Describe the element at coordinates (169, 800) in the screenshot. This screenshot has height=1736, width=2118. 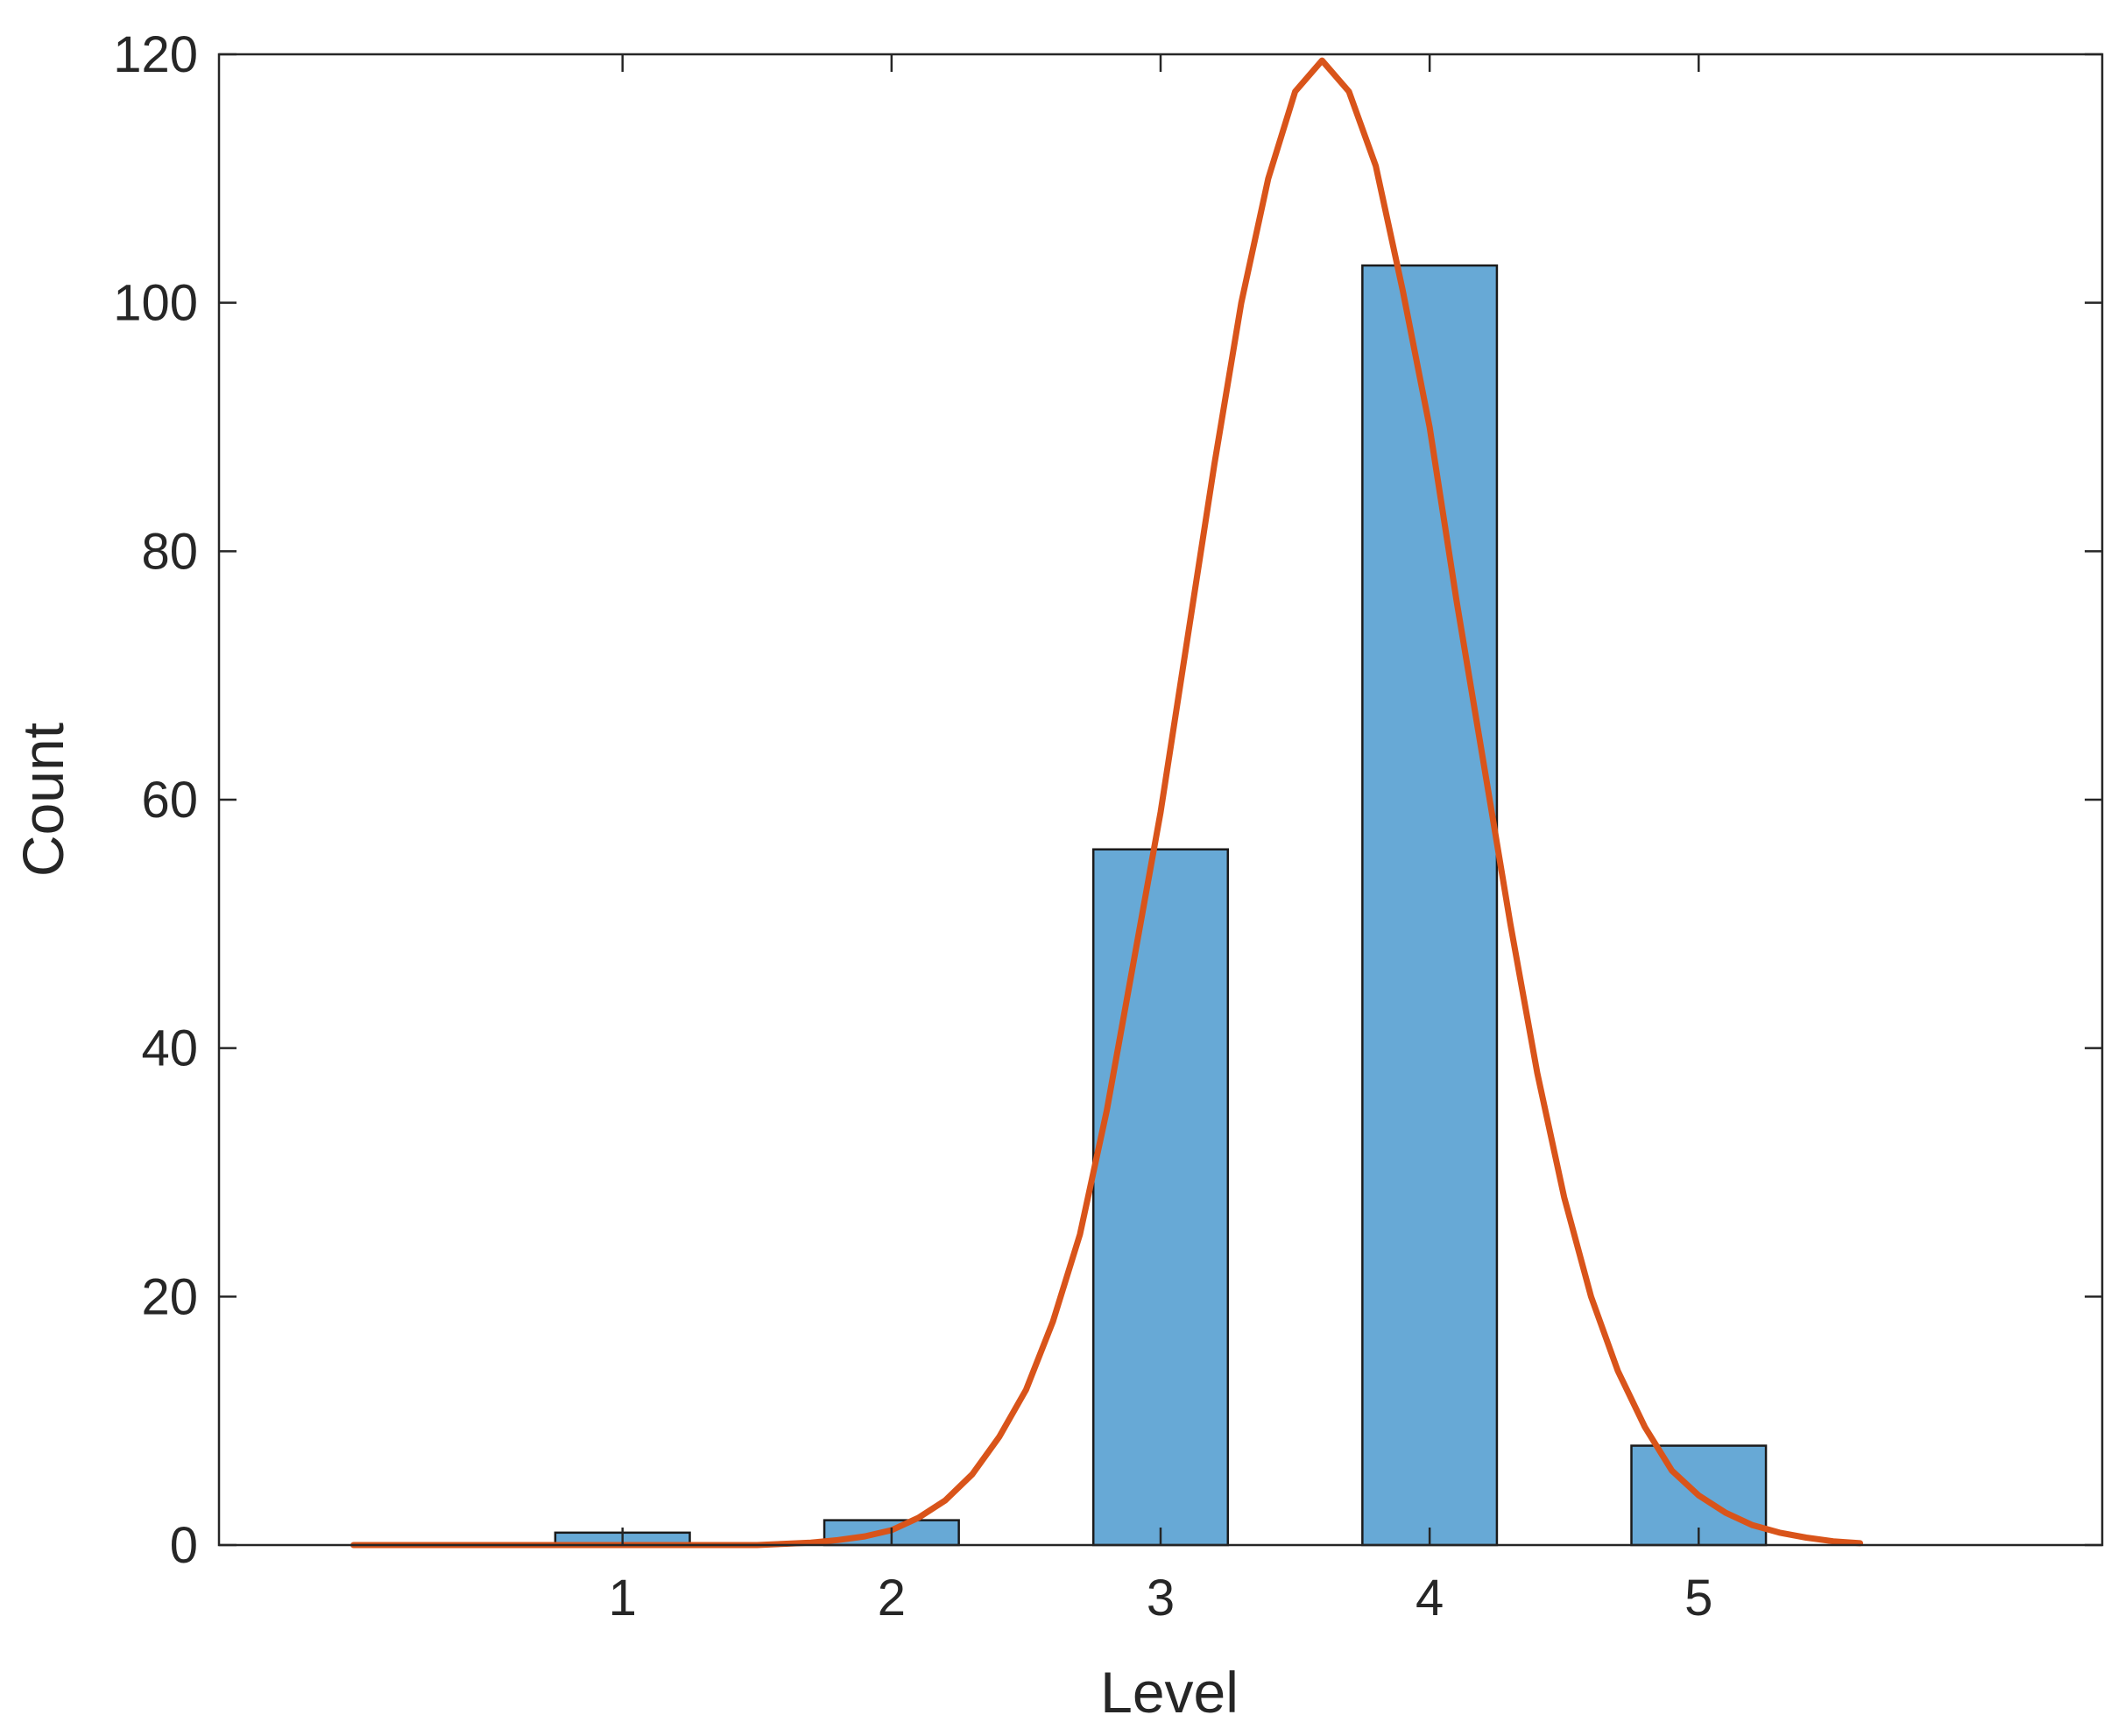
I see `y-tick-label: 60` at that location.